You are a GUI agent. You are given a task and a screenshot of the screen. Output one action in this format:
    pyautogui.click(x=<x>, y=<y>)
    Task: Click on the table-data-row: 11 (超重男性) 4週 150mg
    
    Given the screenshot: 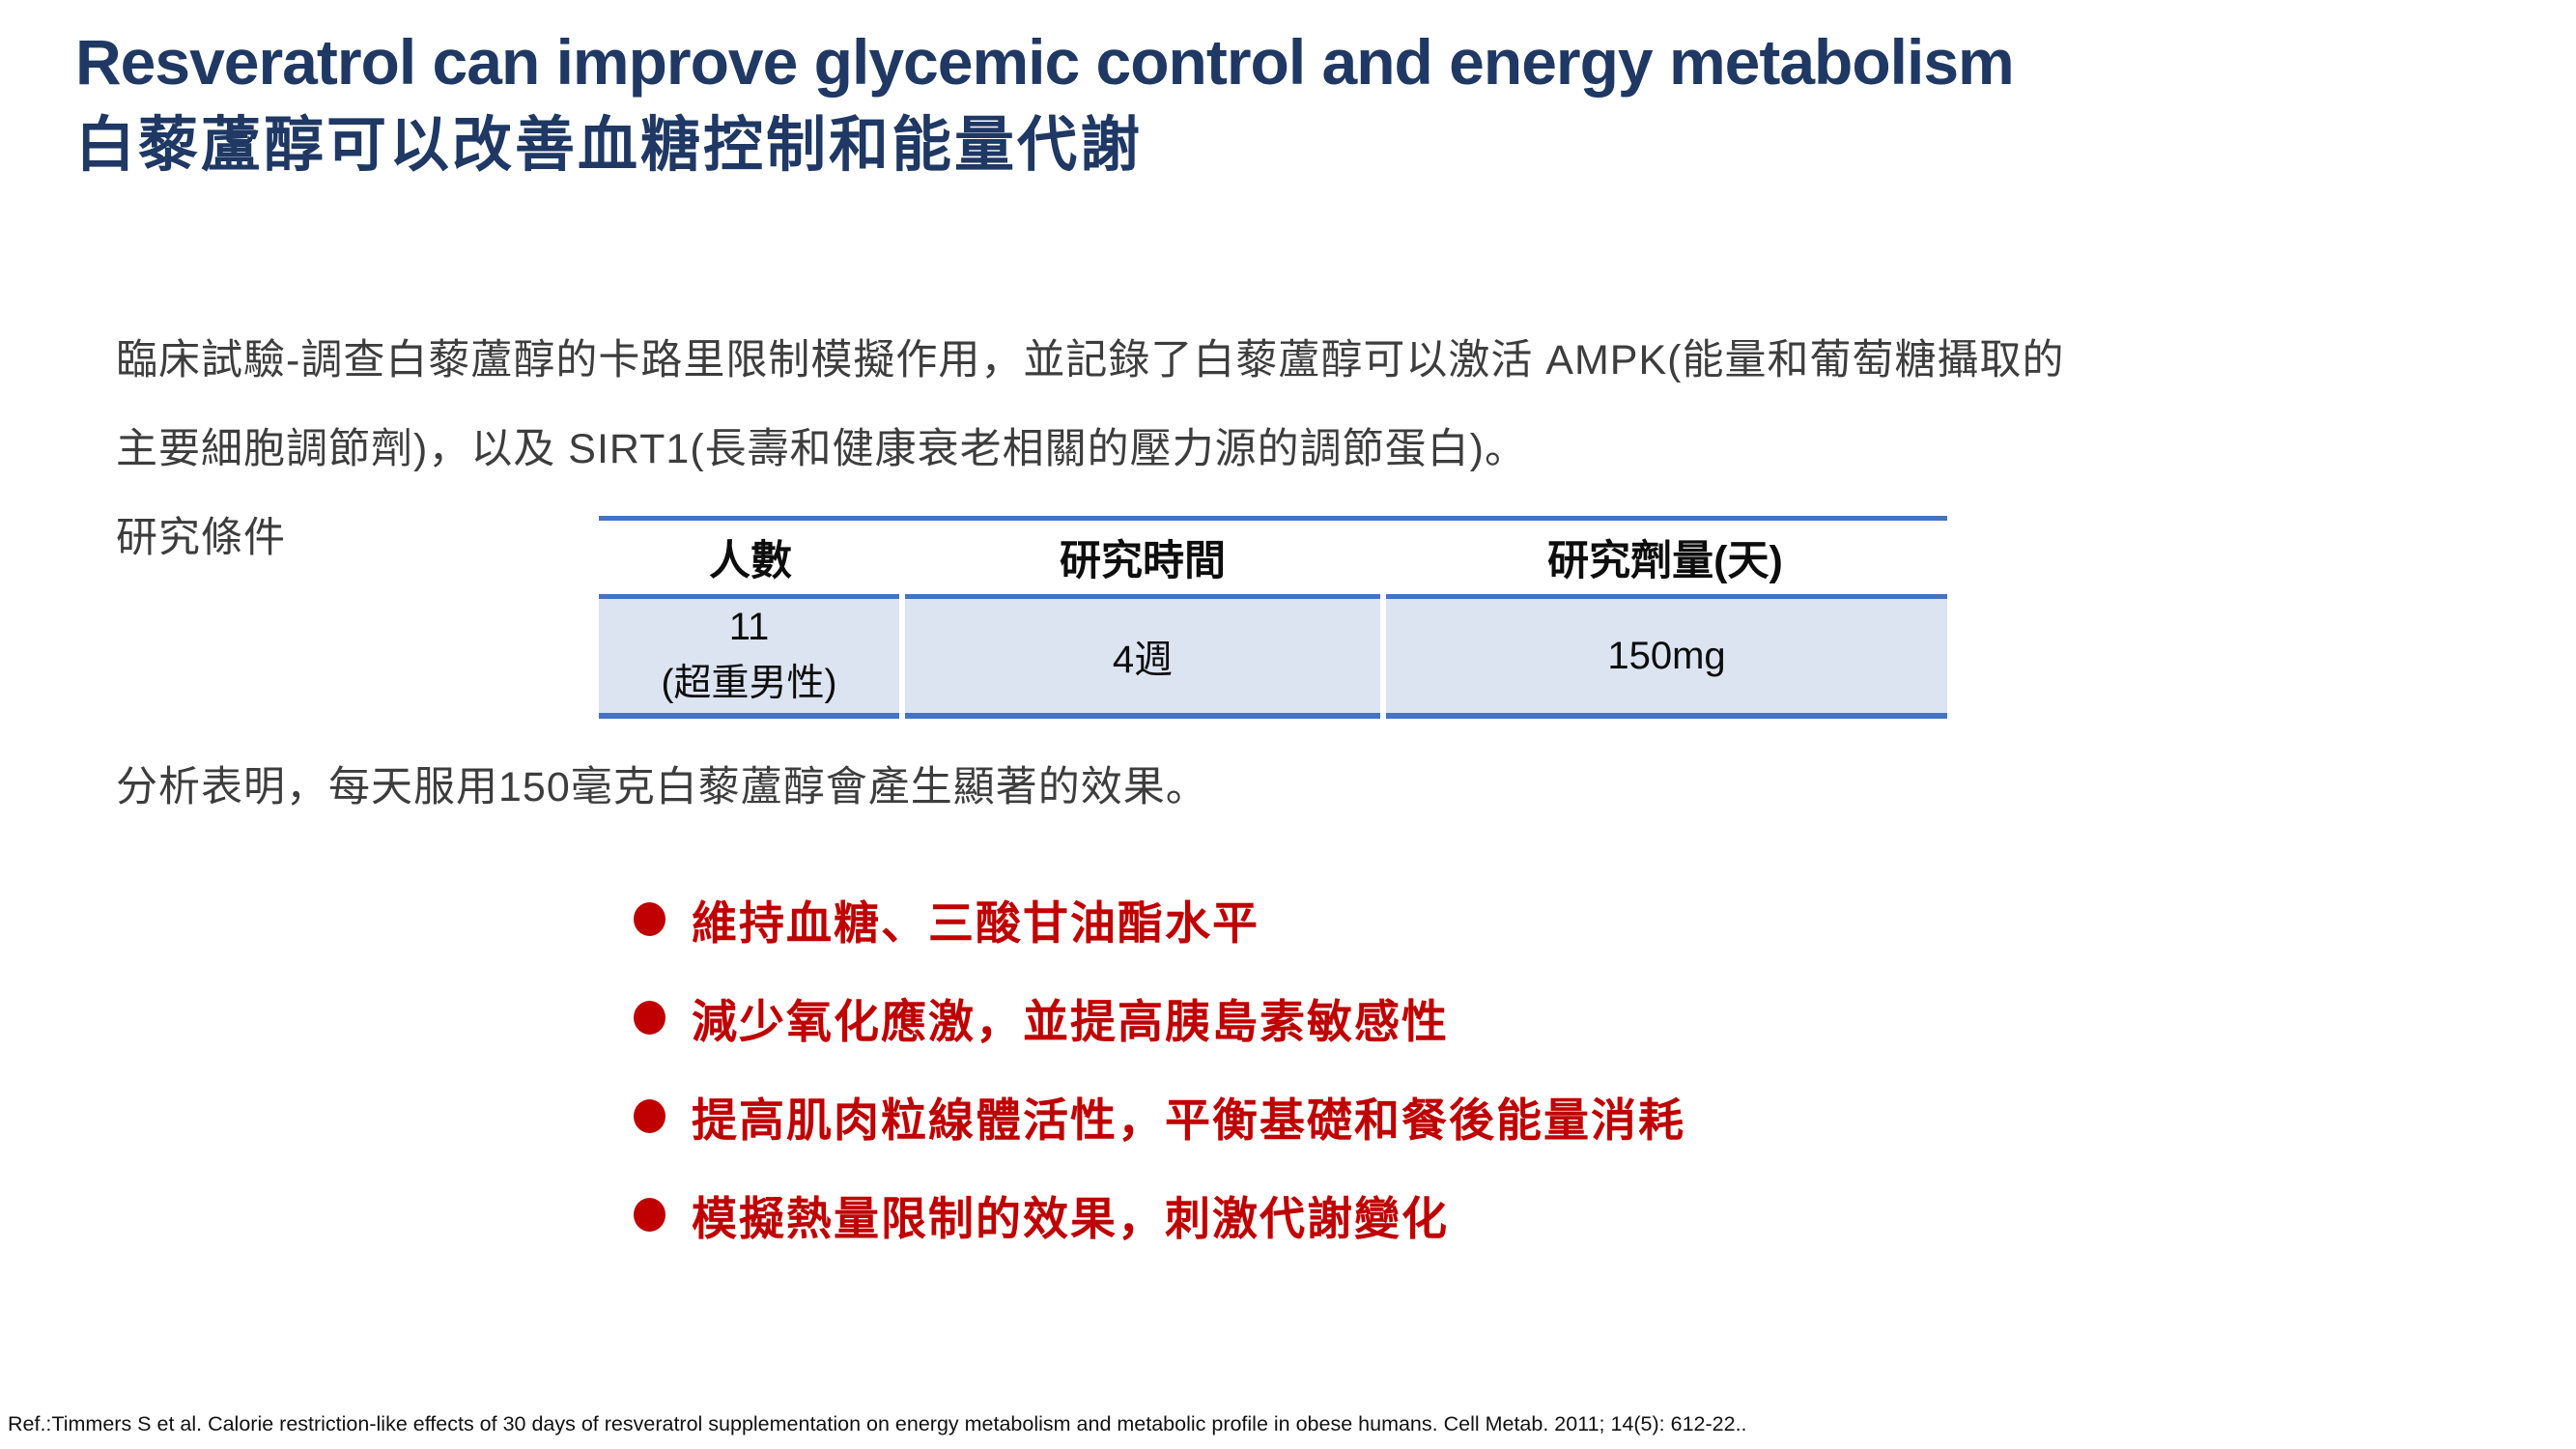 What is the action you would take?
    pyautogui.click(x=1273, y=656)
    